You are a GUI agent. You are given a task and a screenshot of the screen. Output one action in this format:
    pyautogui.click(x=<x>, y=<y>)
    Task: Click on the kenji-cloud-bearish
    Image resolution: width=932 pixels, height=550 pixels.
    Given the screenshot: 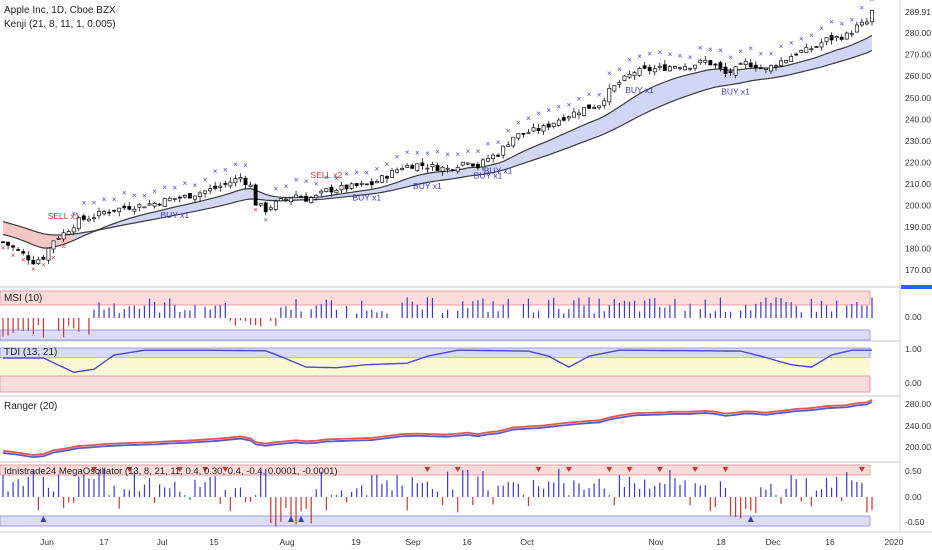 What is the action you would take?
    pyautogui.click(x=38, y=234)
    